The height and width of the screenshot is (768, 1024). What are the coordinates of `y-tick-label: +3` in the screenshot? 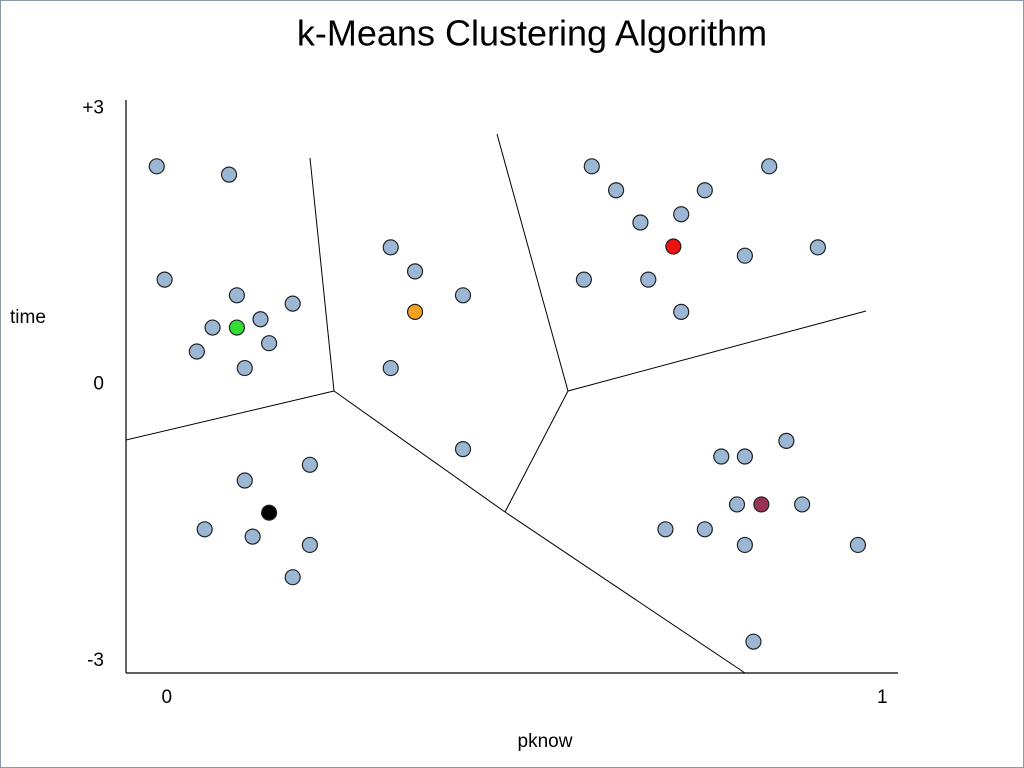 It's located at (93, 107).